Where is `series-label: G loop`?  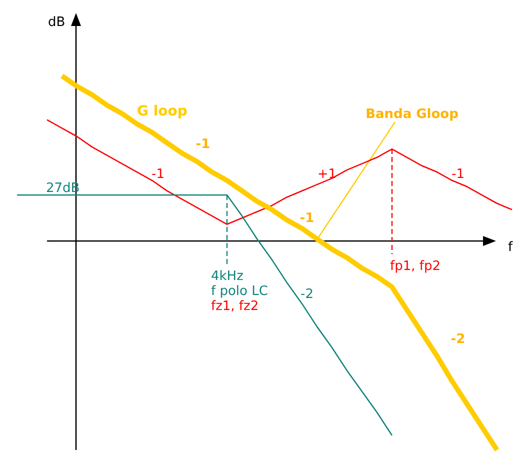
series-label: G loop is located at coordinates (162, 112).